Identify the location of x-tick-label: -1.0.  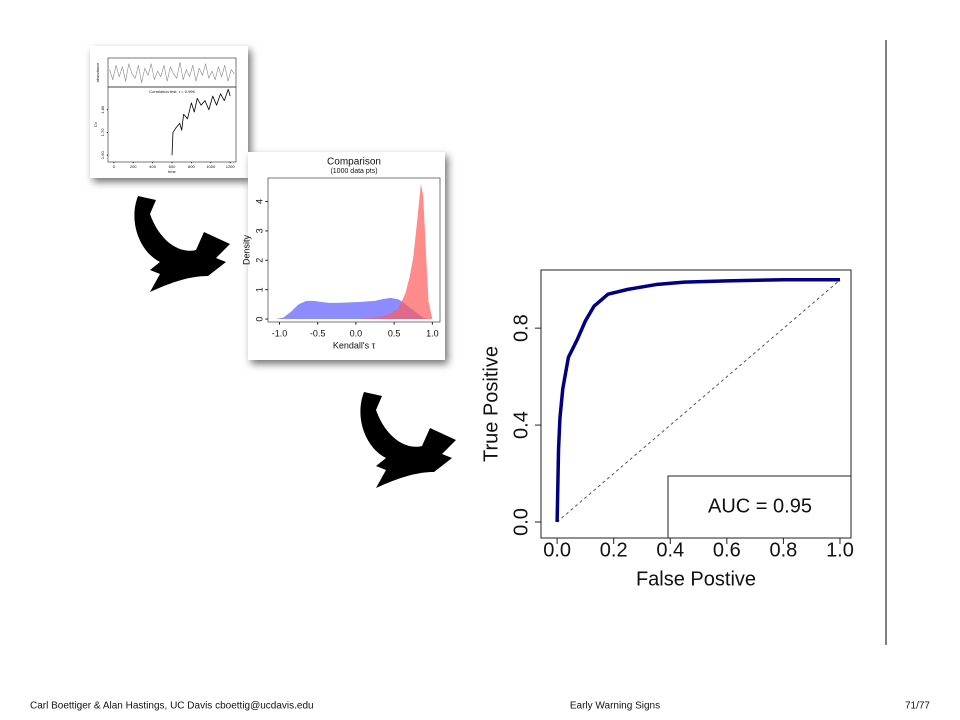
(280, 333).